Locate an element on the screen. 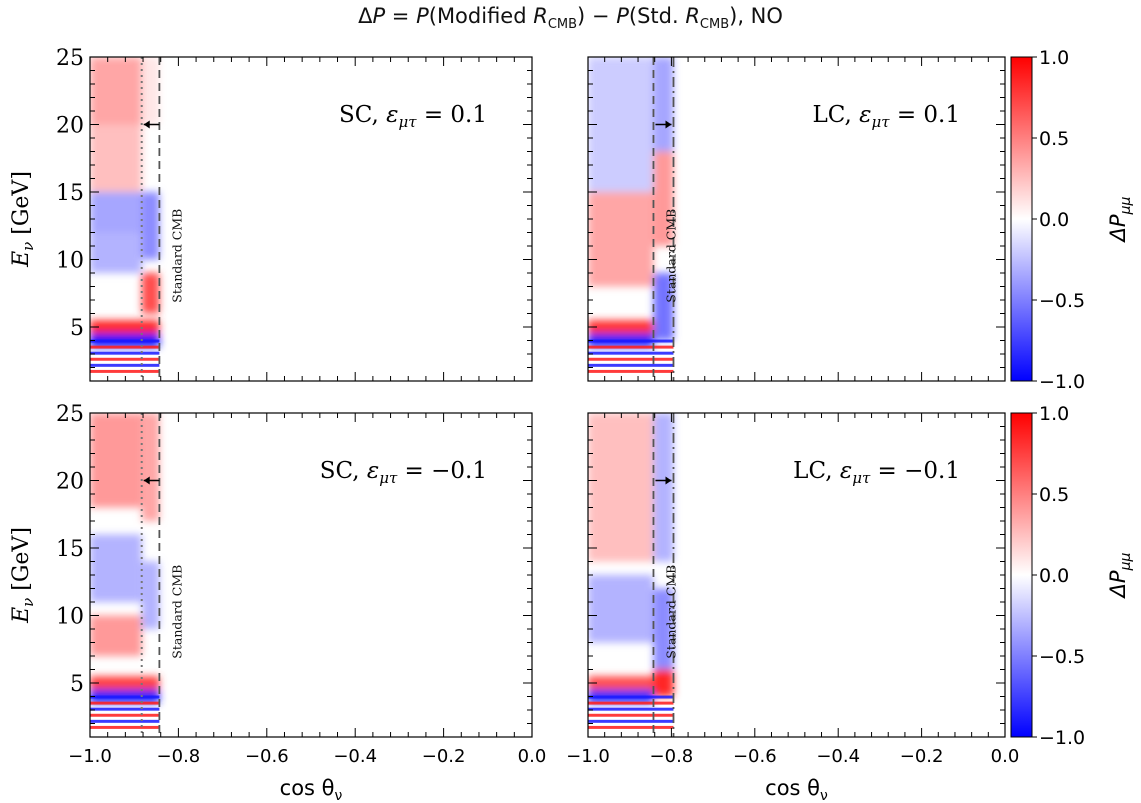  y-axis-label: Eν [GeV] is located at coordinates (23, 575).